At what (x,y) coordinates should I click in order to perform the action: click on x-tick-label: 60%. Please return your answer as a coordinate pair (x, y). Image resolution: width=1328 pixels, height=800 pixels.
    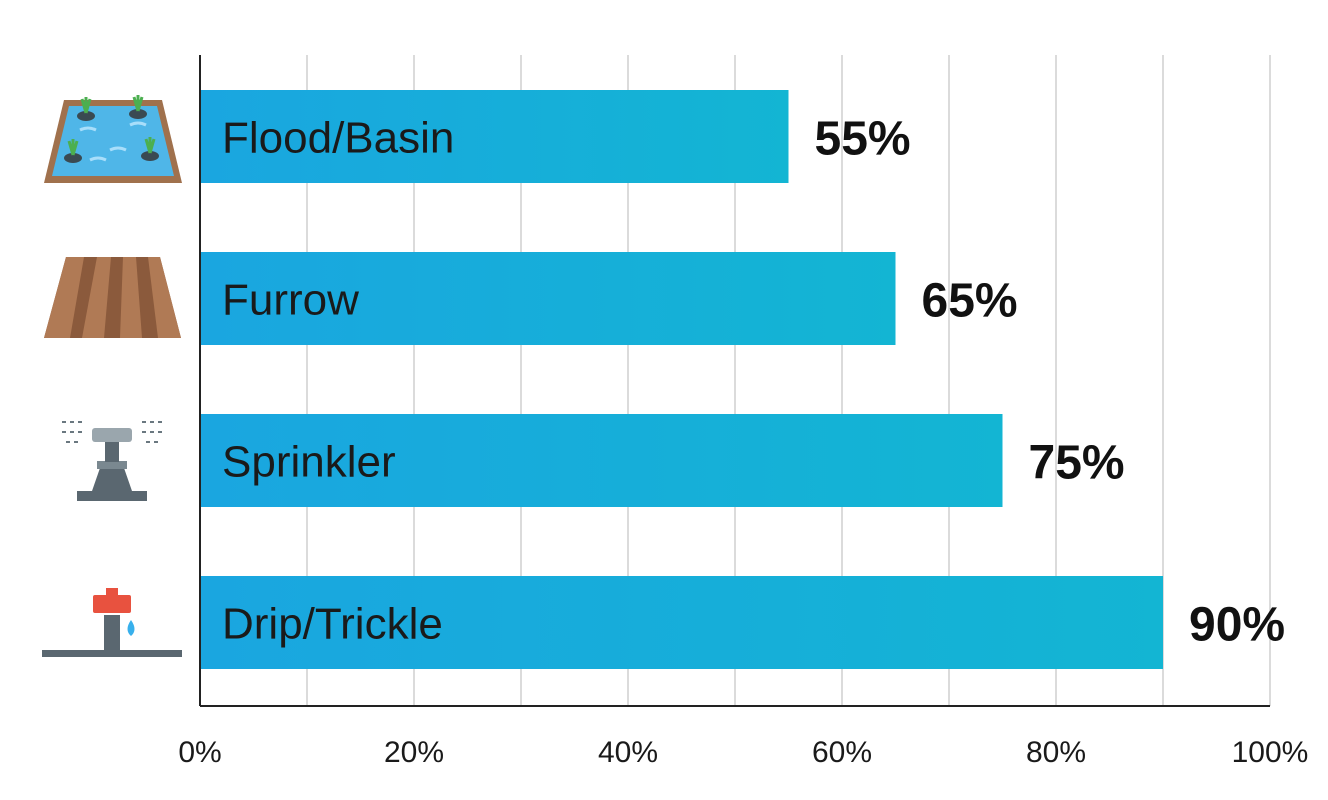
    Looking at the image, I should click on (842, 752).